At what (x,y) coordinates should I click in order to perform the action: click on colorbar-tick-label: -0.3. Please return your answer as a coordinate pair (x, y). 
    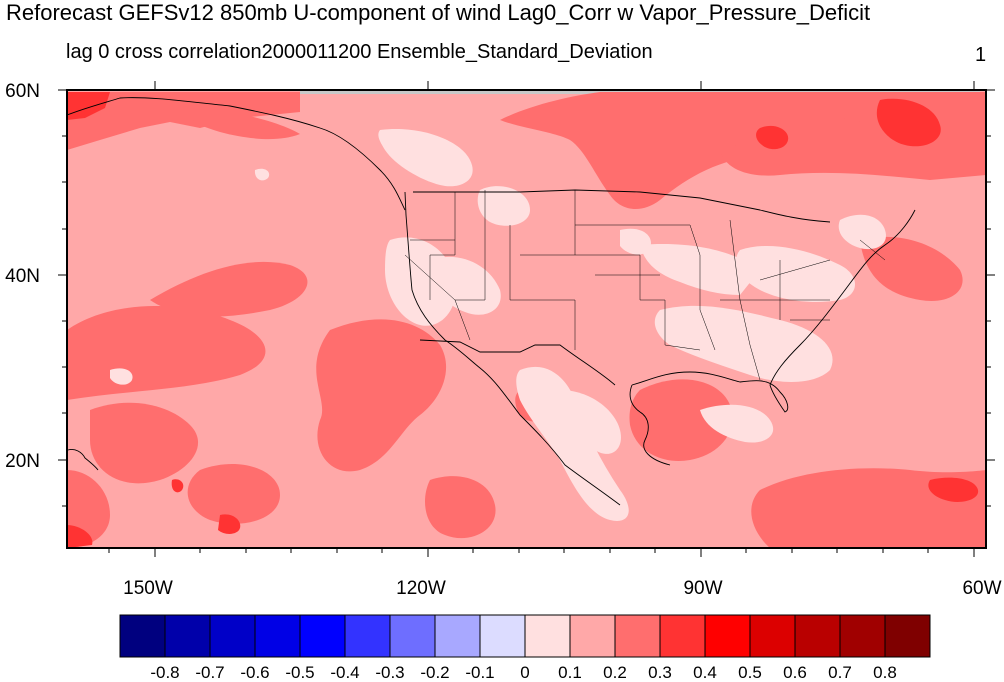
    Looking at the image, I should click on (389, 672).